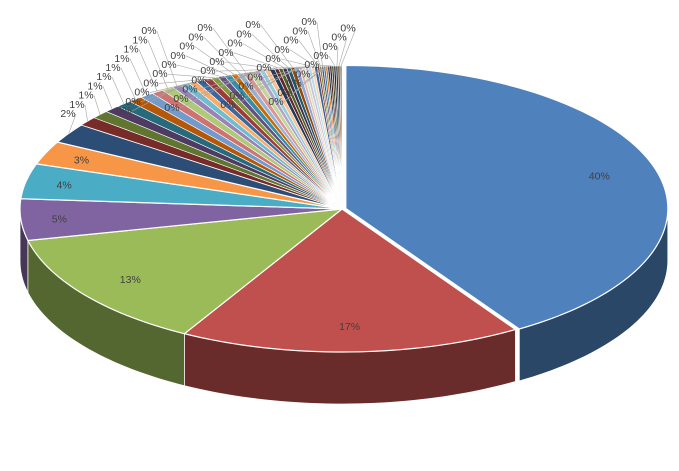  What do you see at coordinates (207, 71) in the screenshot?
I see `data-label-30: 0%` at bounding box center [207, 71].